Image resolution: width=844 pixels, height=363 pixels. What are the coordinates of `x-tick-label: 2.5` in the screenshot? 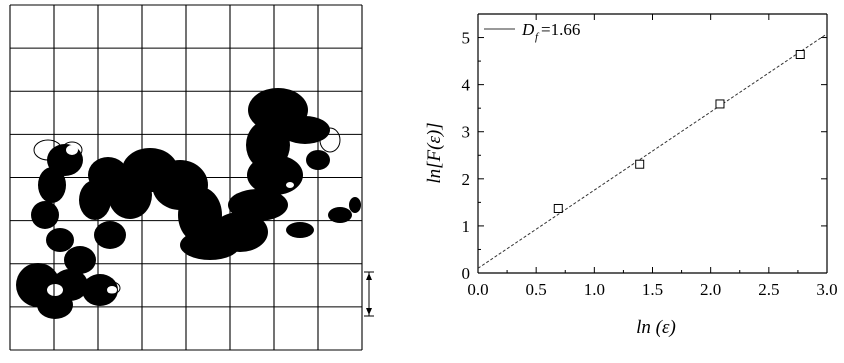 It's located at (768, 289).